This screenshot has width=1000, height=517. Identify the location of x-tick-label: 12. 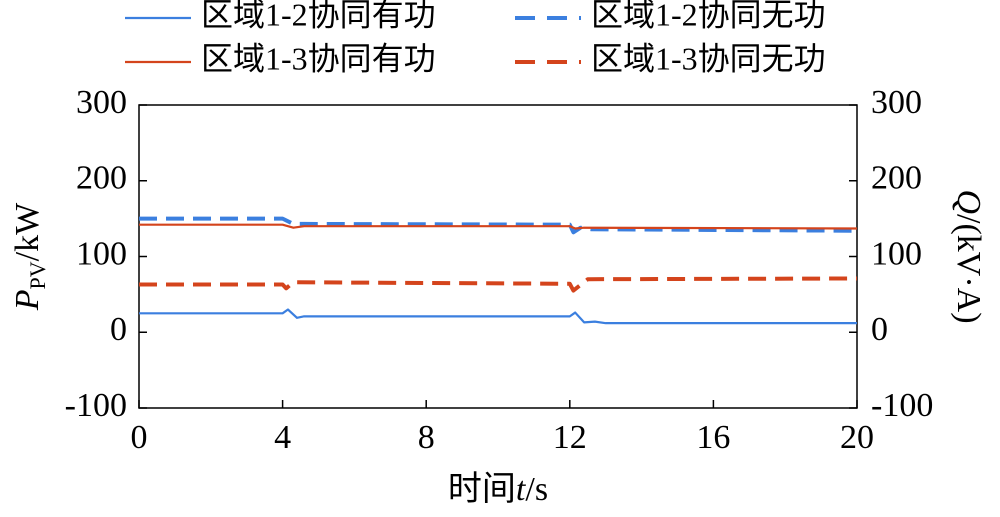
(570, 437).